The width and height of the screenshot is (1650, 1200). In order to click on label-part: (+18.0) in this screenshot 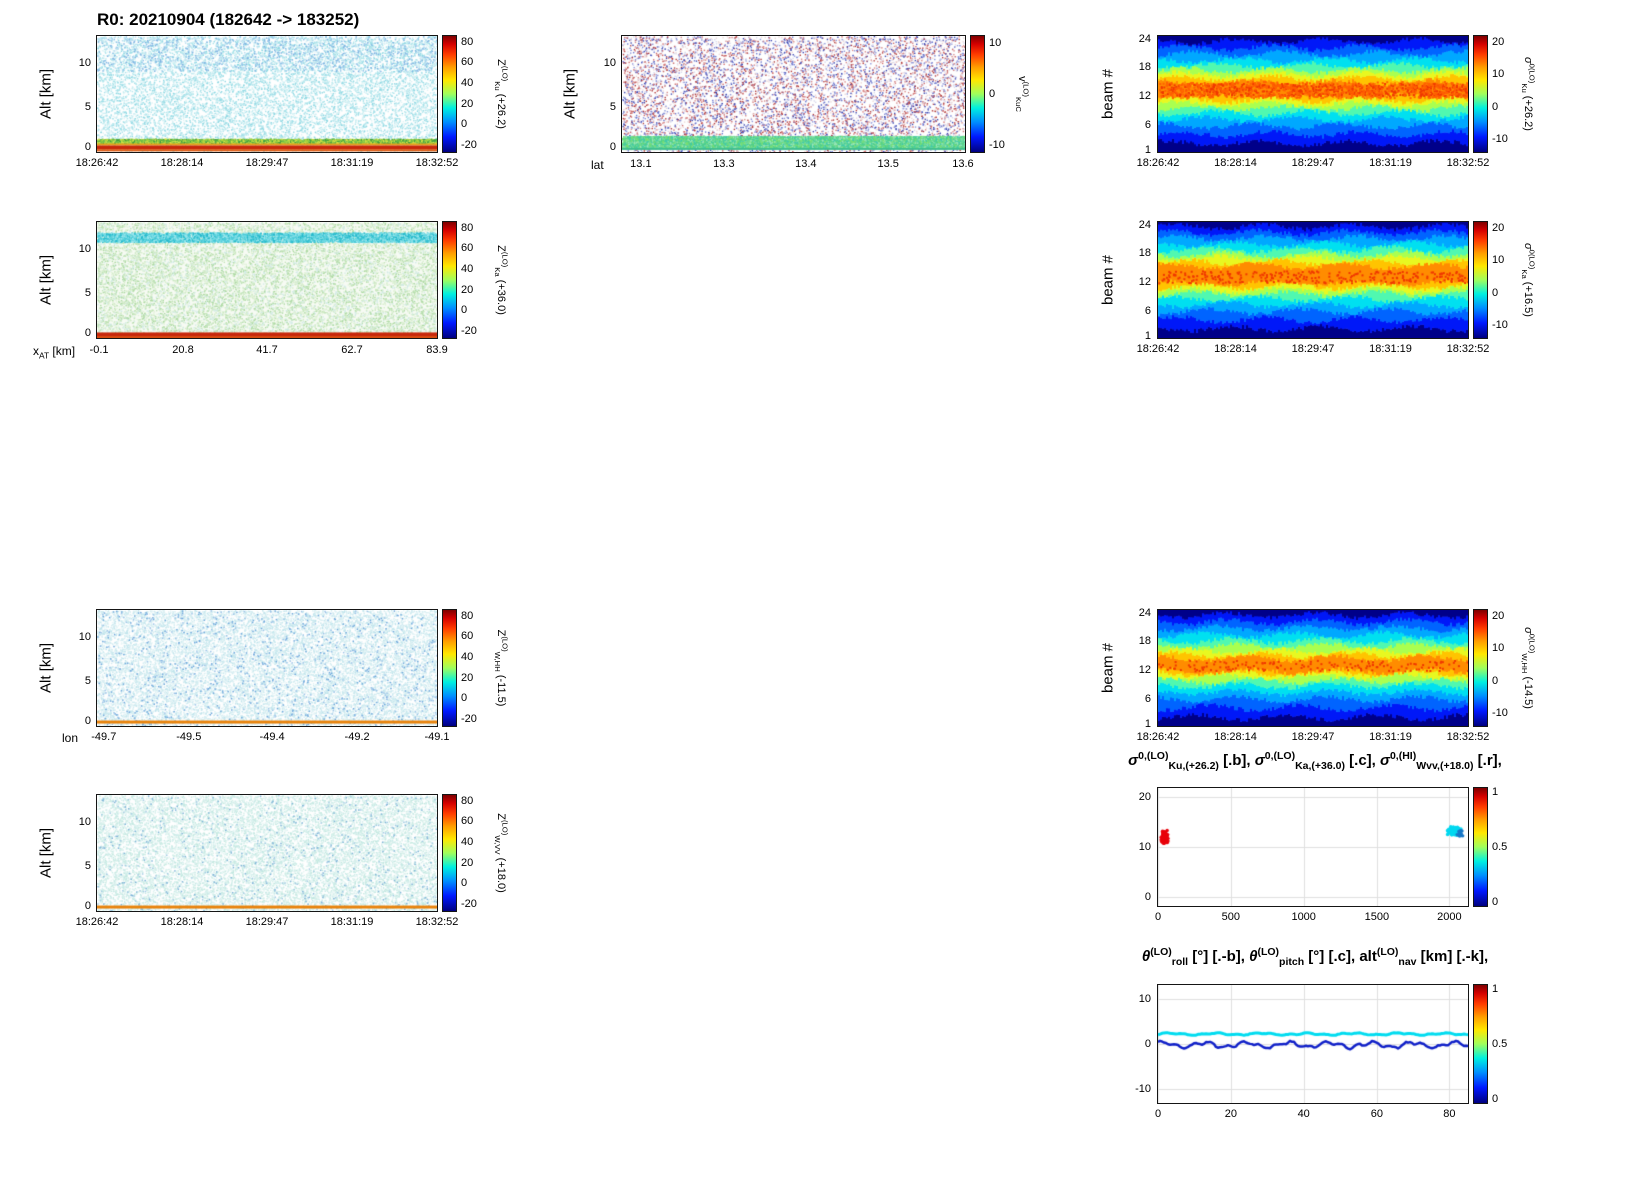, I will do `click(501, 873)`.